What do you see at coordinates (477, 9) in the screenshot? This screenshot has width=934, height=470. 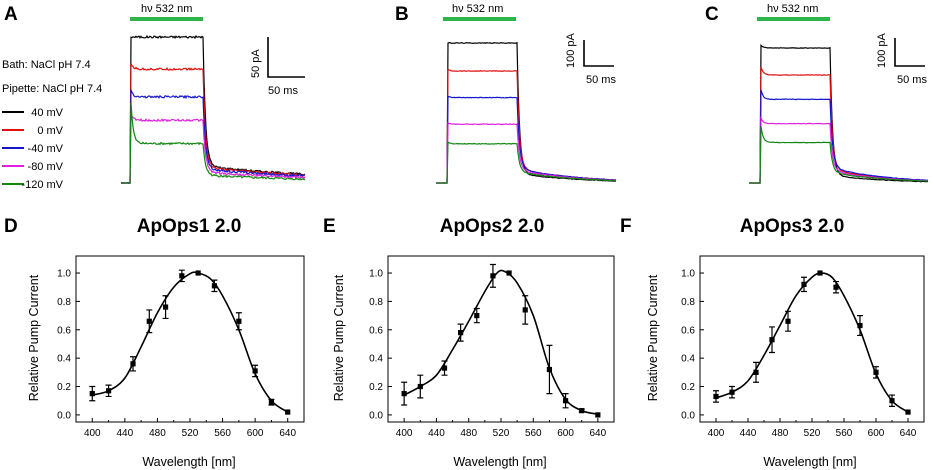 I see `stim-label-b: hν 532 nm` at bounding box center [477, 9].